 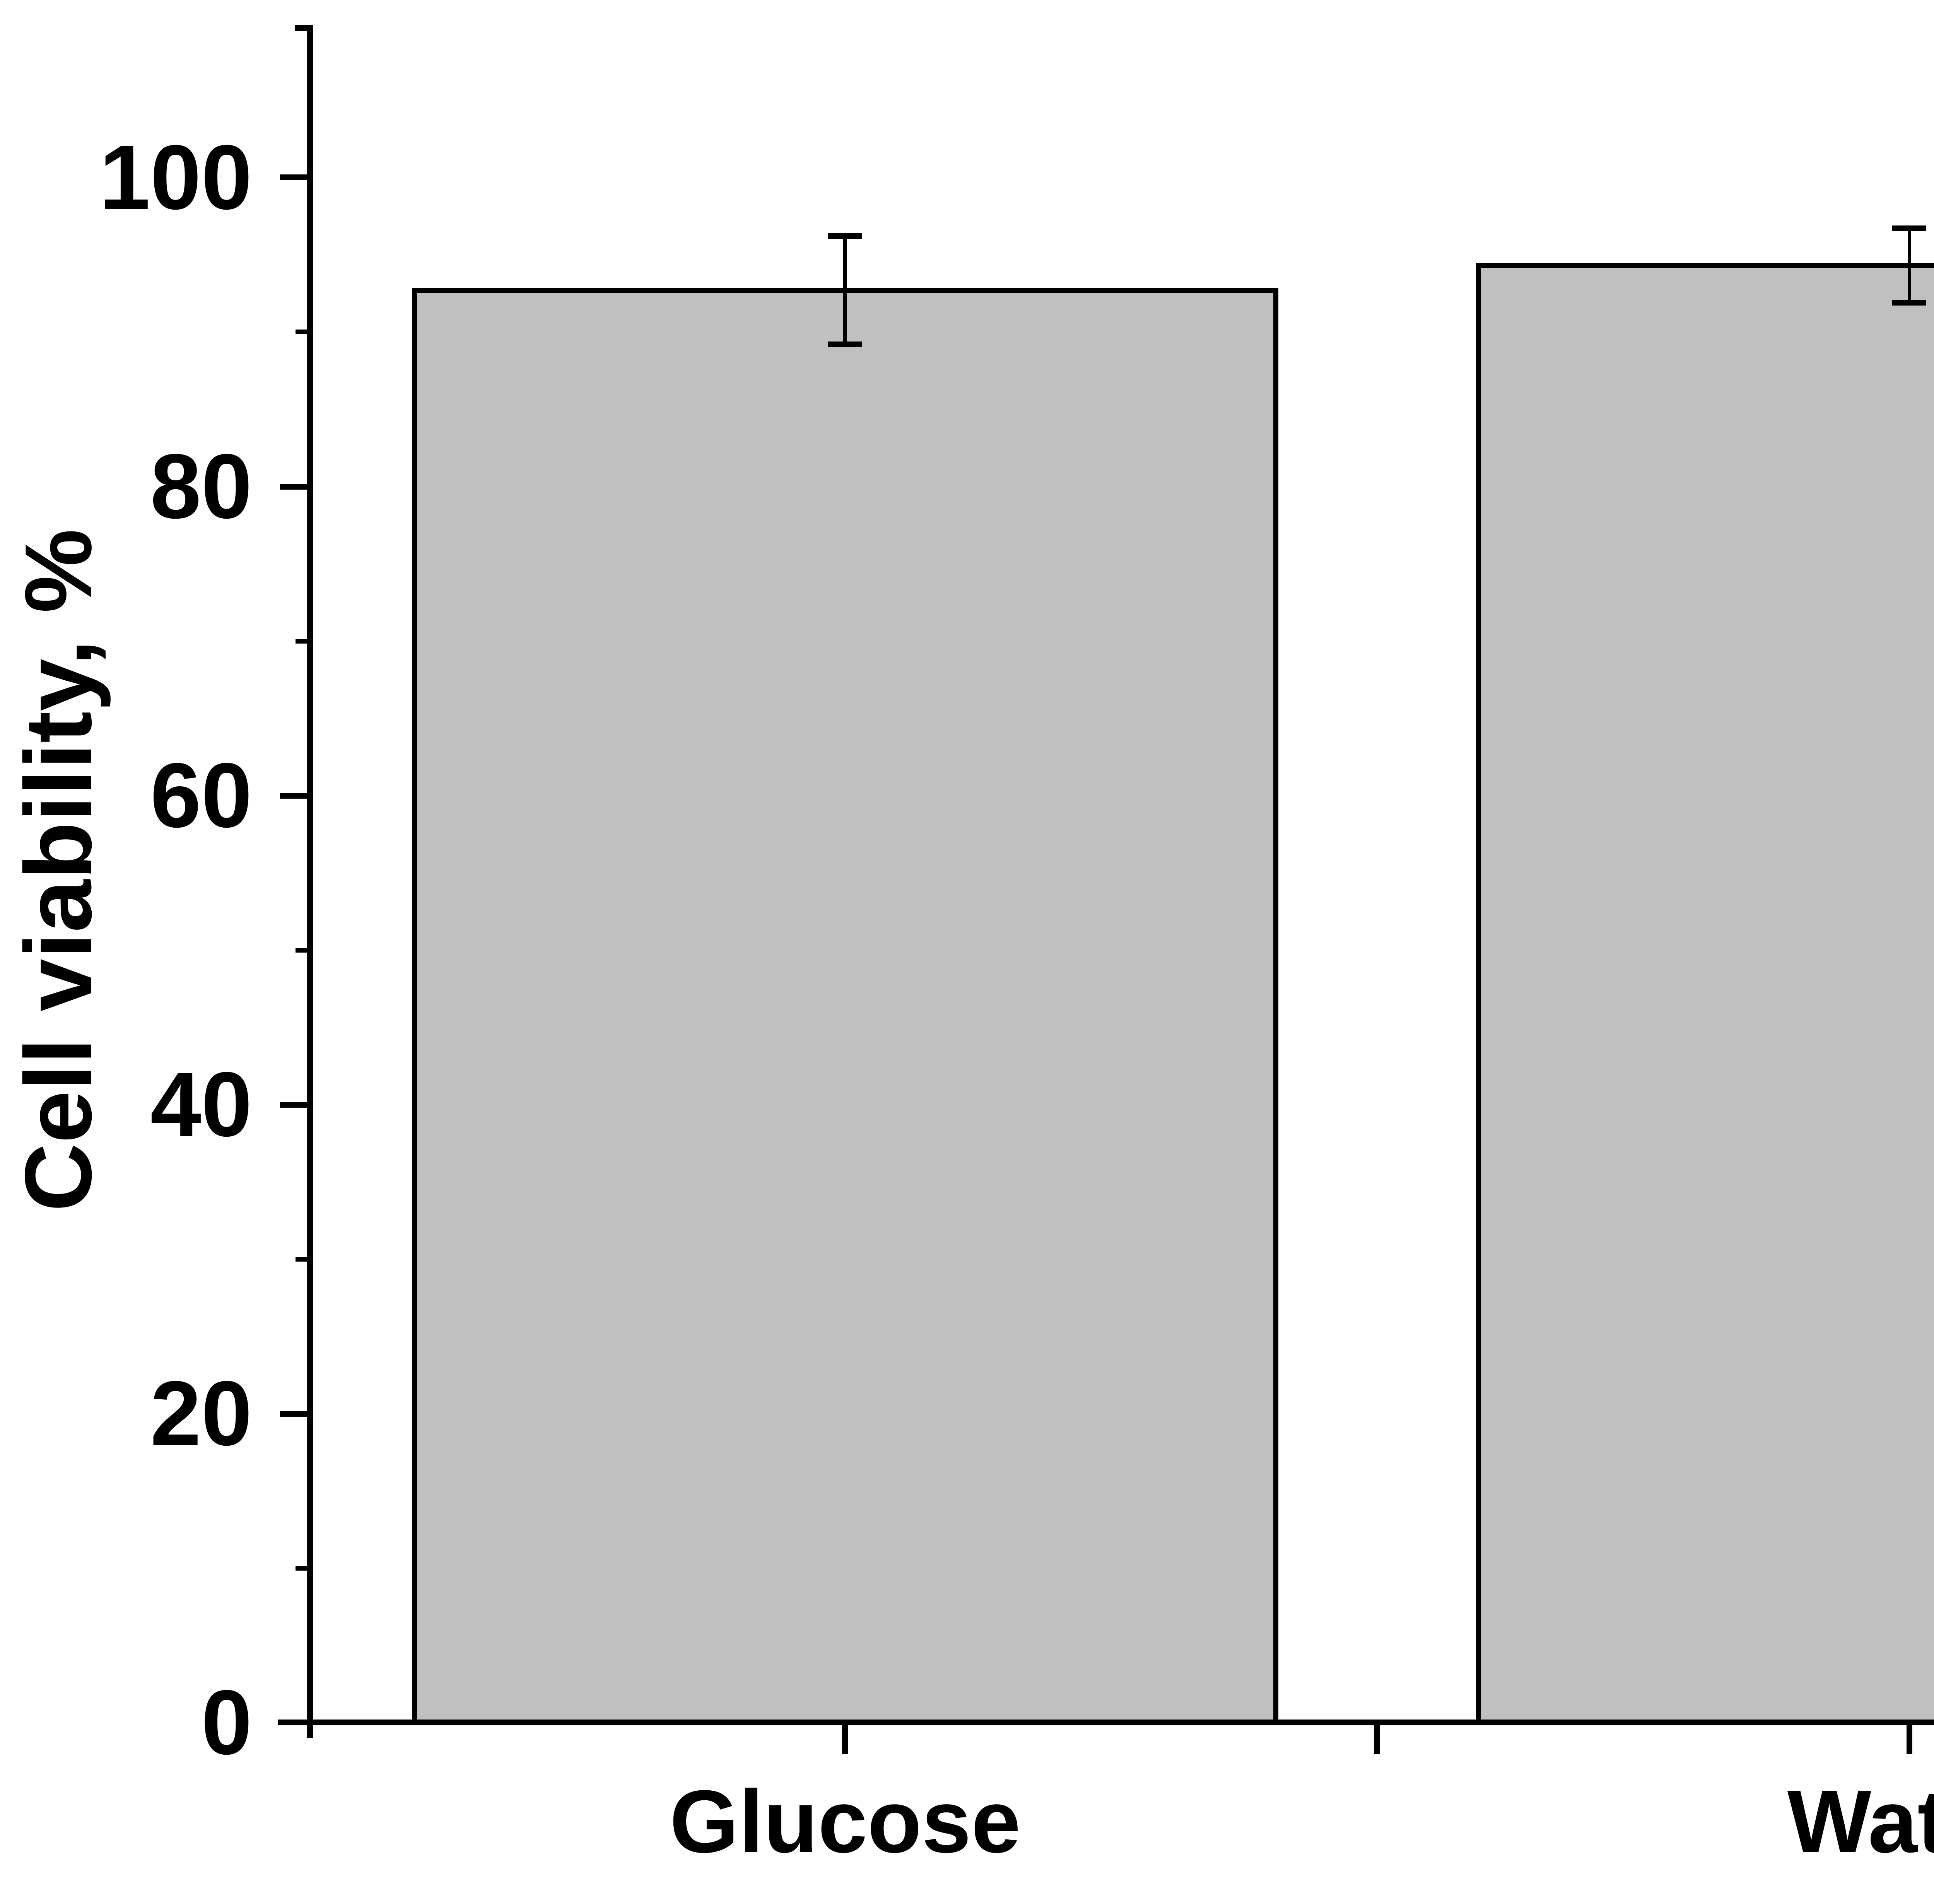 What do you see at coordinates (175, 177) in the screenshot?
I see `y-tick-label: 100` at bounding box center [175, 177].